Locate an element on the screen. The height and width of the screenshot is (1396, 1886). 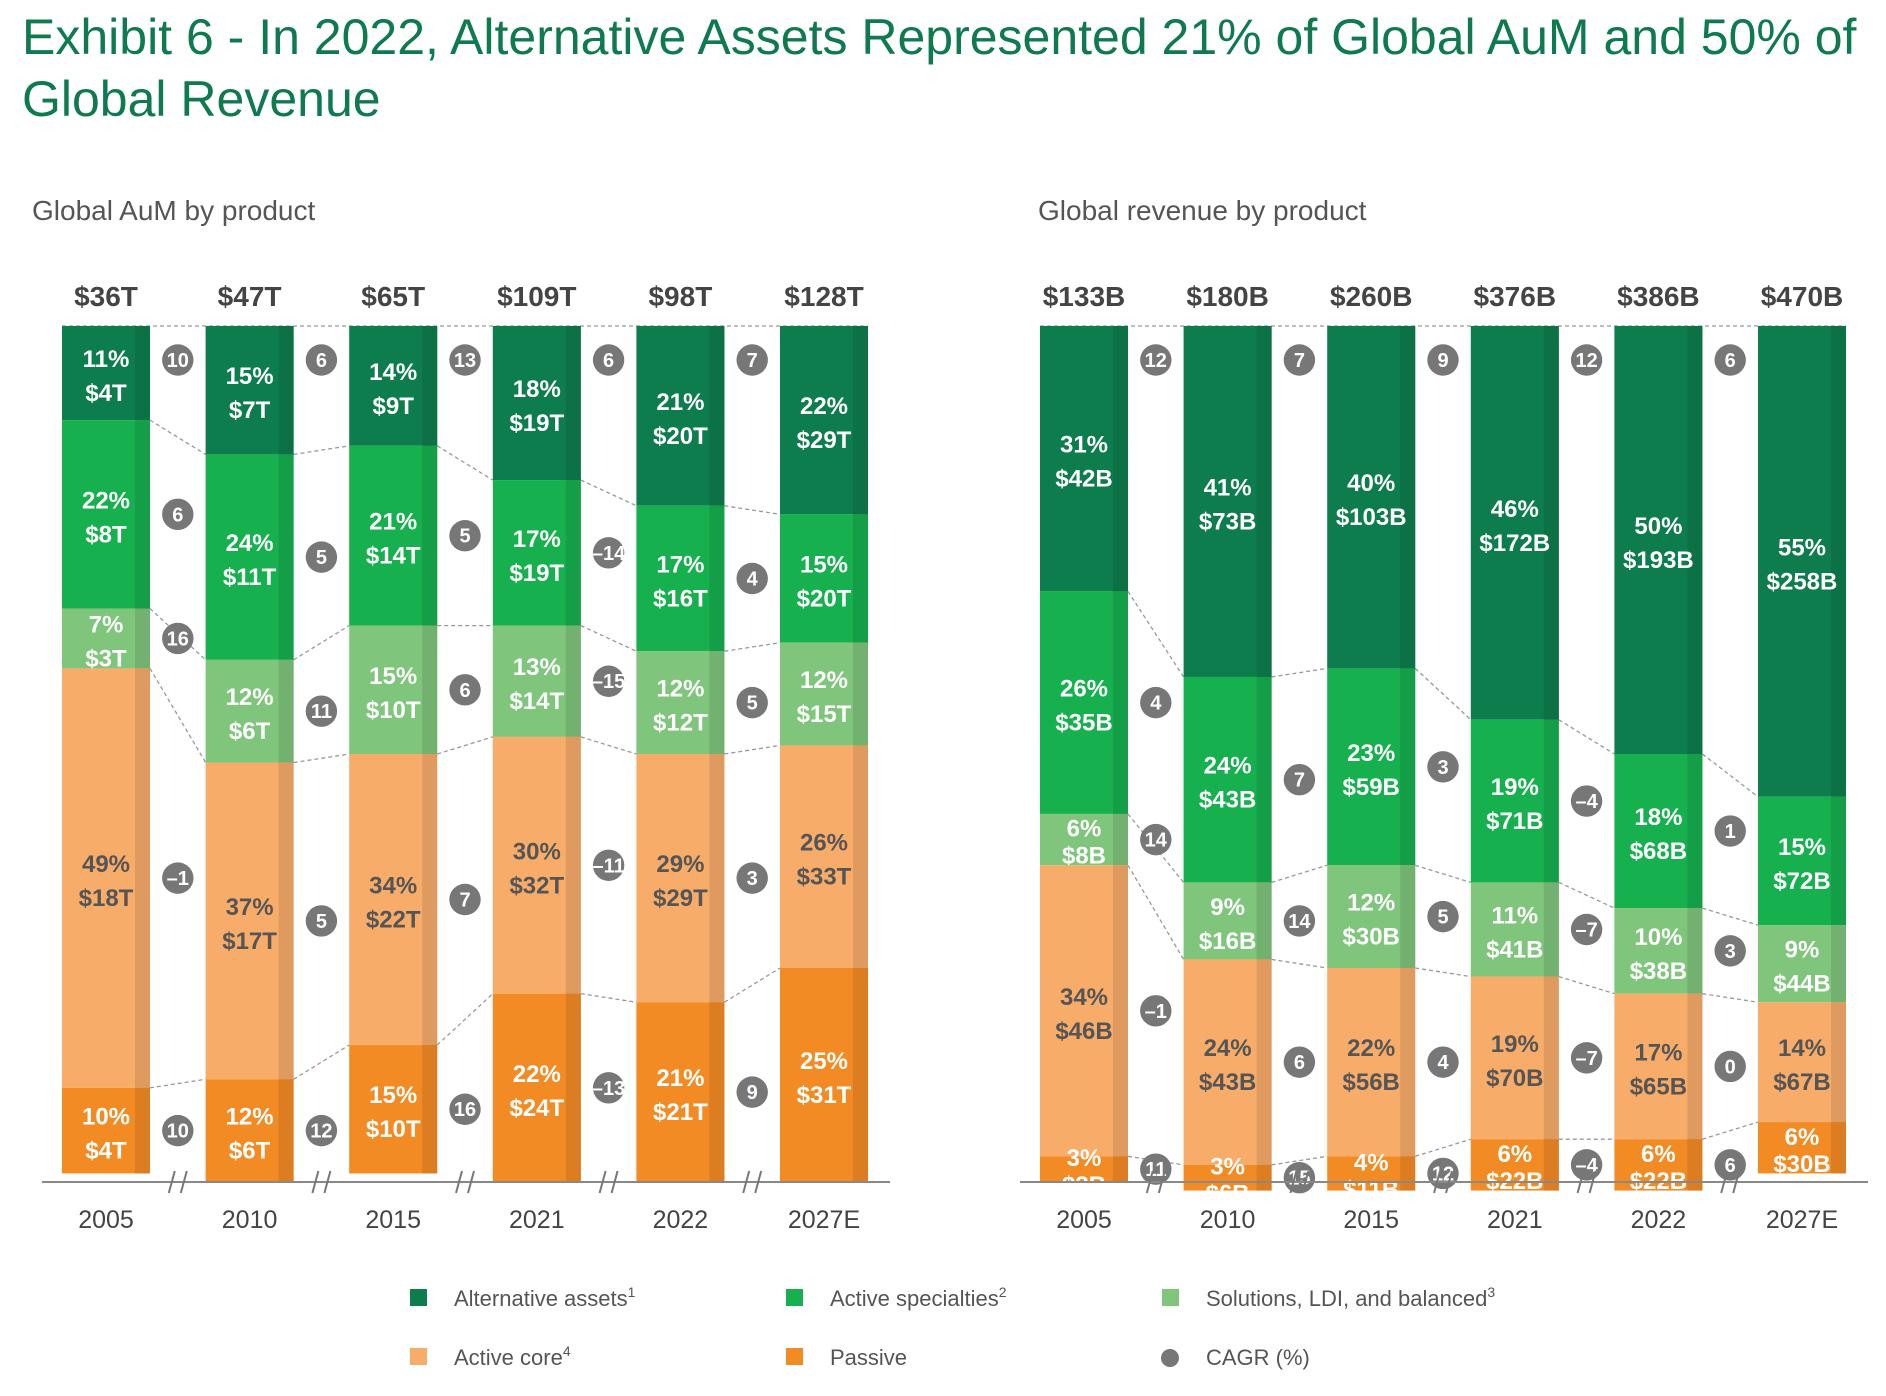
cagr-label: 5 is located at coordinates (321, 558).